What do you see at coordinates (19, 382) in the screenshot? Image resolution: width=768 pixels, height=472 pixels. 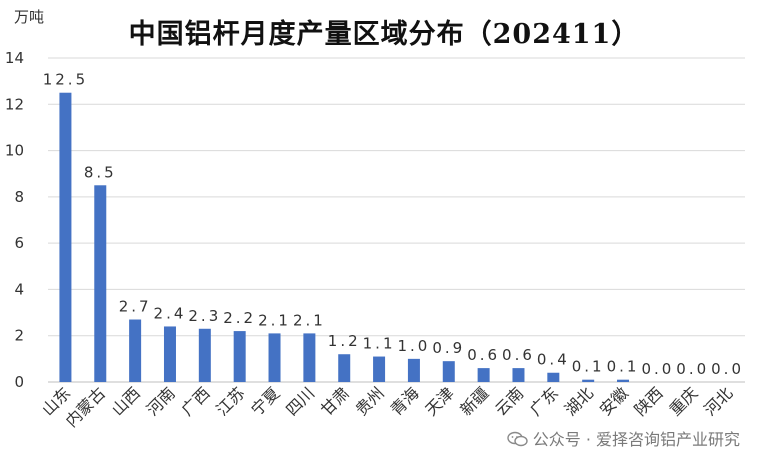 I see `y-tick-label: 0` at bounding box center [19, 382].